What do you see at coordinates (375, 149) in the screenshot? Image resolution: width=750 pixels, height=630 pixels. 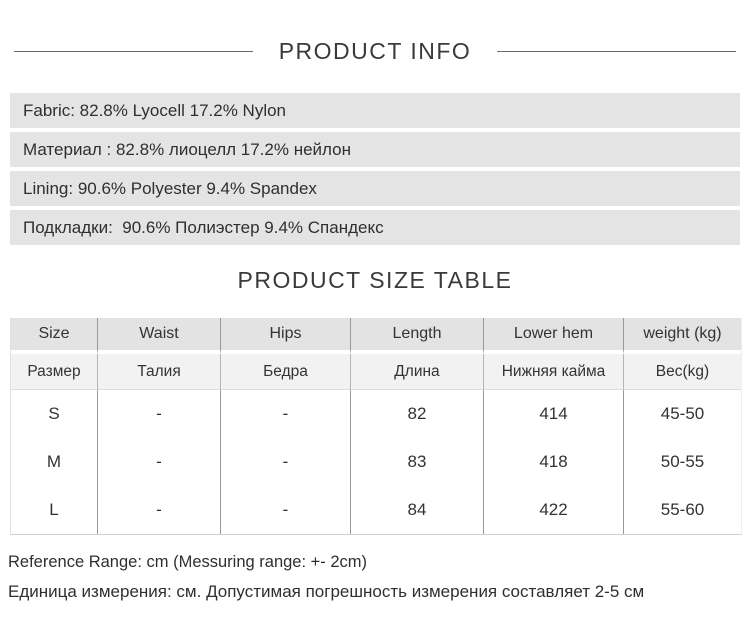 I see `fabric-row-ru: Материал : 82.8% лиоцелл 17.2% нейлон` at bounding box center [375, 149].